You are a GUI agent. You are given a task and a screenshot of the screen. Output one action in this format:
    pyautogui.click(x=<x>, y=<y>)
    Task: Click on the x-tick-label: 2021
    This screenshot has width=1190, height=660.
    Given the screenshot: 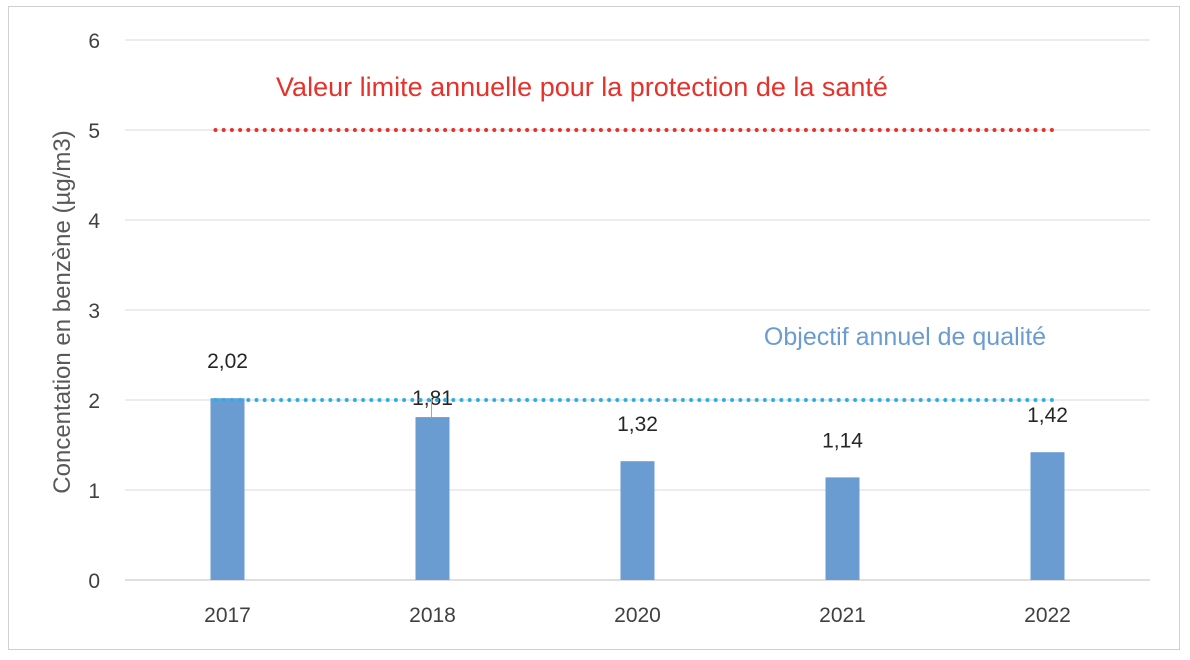 What is the action you would take?
    pyautogui.click(x=842, y=615)
    